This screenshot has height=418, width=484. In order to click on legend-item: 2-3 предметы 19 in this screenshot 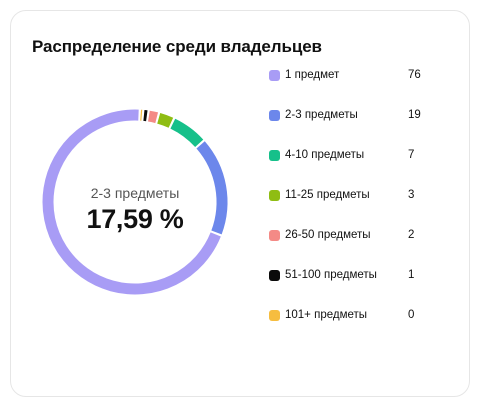, I will do `click(364, 116)`.